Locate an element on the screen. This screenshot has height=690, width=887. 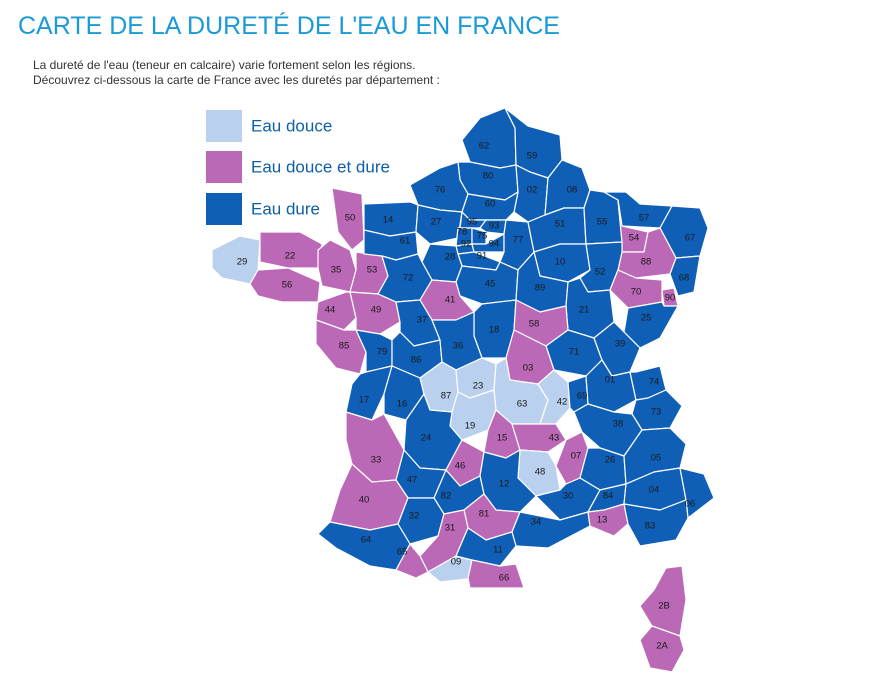
department-label-51: 51 is located at coordinates (560, 224).